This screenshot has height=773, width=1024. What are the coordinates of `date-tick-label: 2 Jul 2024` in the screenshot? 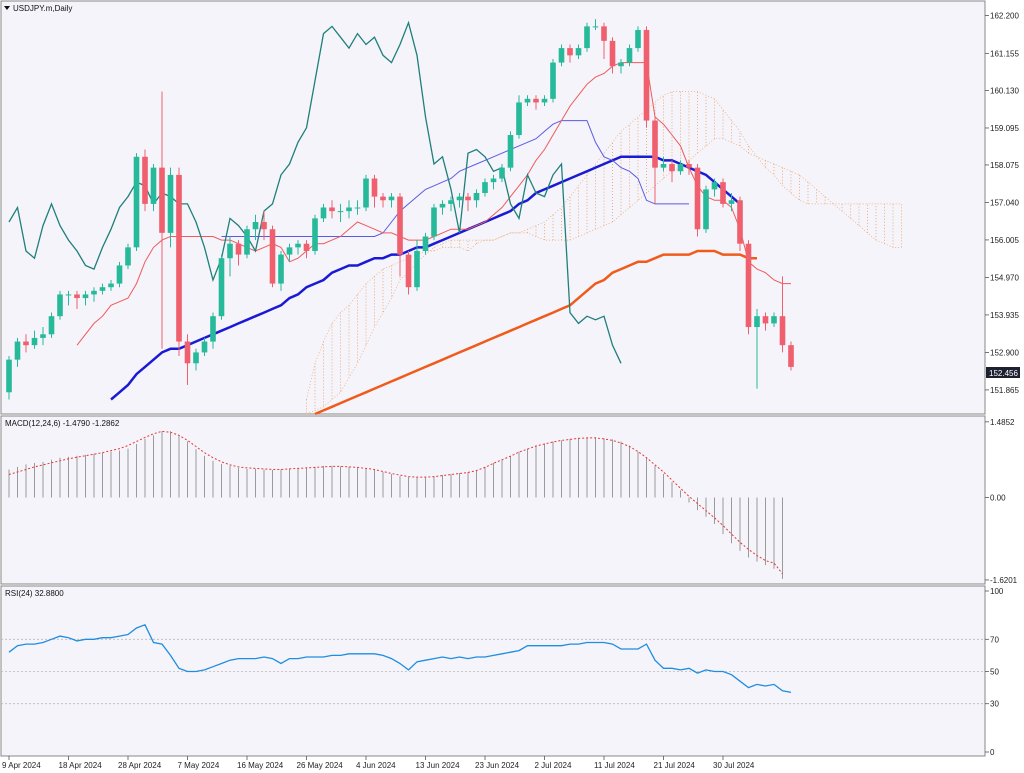 It's located at (553, 765).